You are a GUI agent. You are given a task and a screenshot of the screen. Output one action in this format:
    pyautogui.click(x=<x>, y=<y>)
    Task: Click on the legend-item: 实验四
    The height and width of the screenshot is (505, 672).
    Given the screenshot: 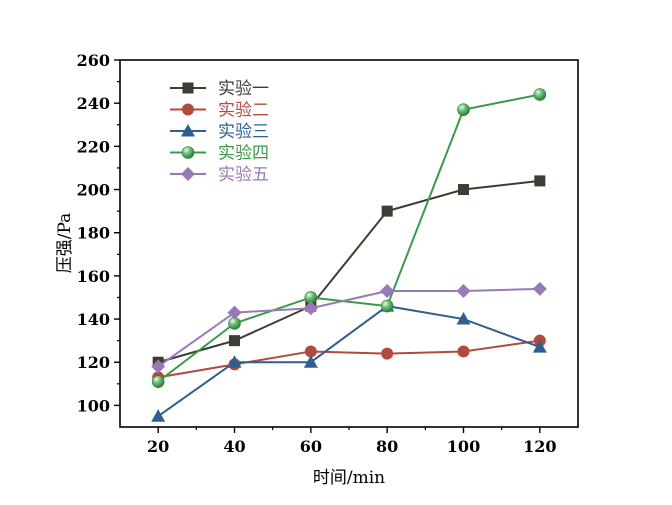 What is the action you would take?
    pyautogui.click(x=219, y=154)
    